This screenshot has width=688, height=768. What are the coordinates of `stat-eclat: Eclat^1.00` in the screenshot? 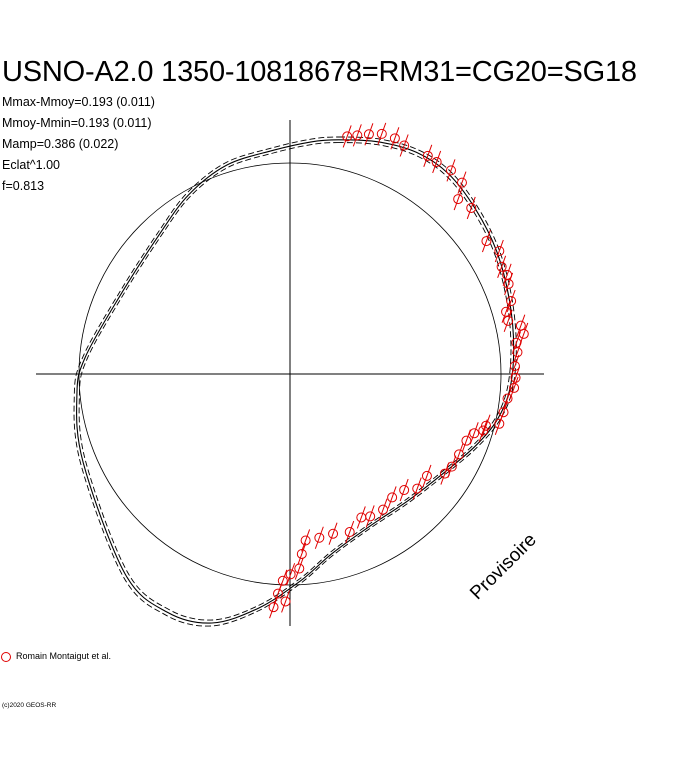 It's located at (31, 165).